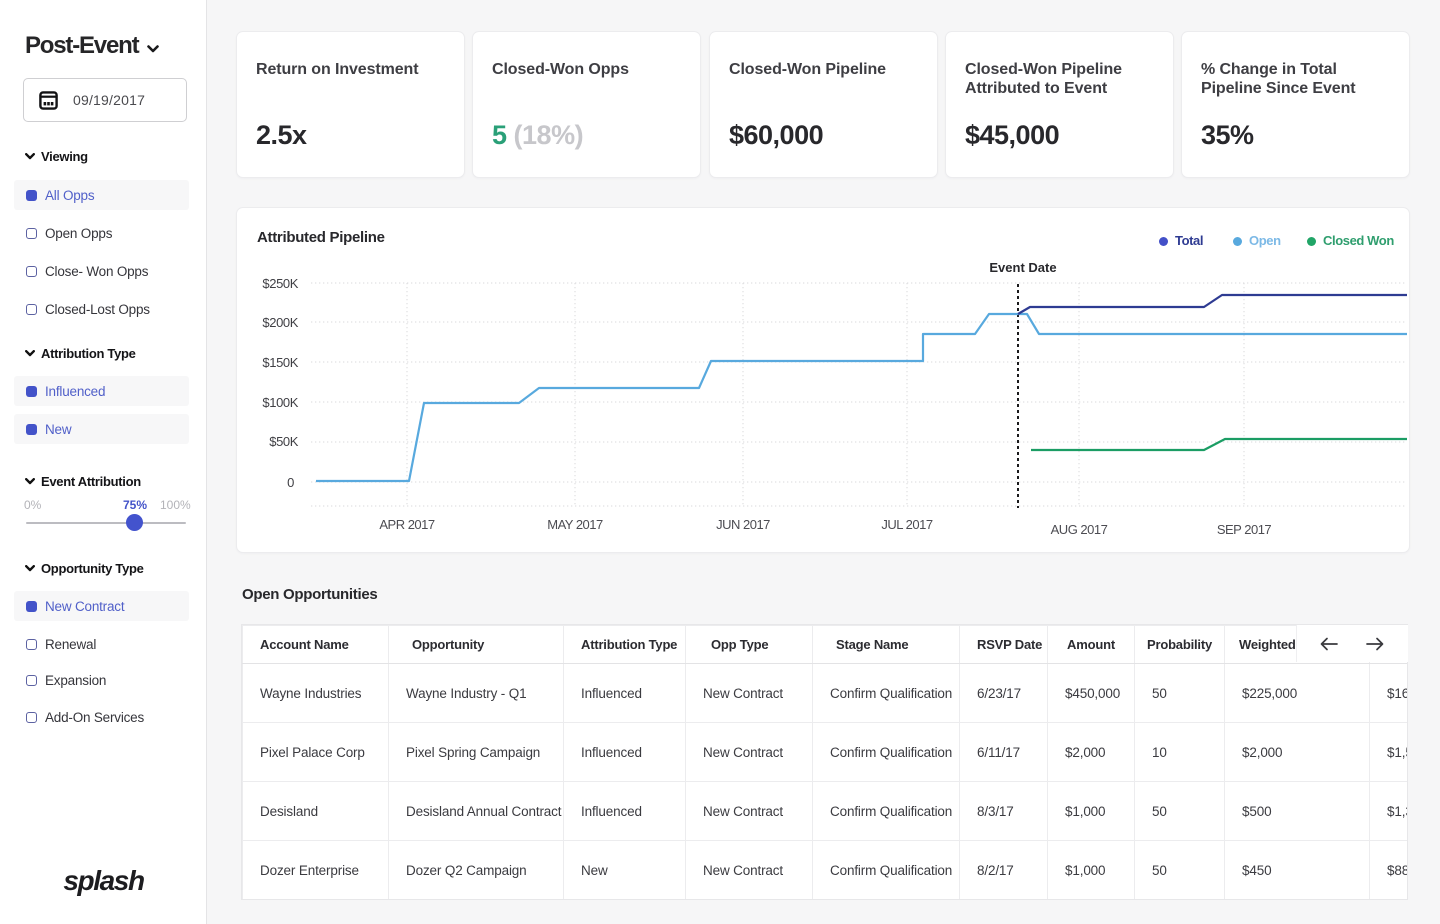  What do you see at coordinates (407, 524) in the screenshot?
I see `svg-text: APR 2017` at bounding box center [407, 524].